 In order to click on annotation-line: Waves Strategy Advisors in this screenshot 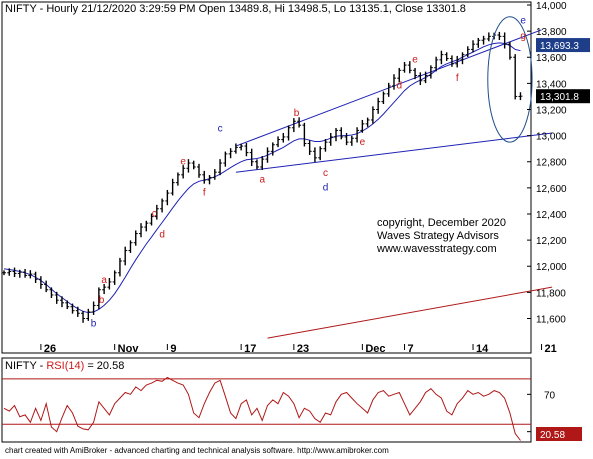, I will do `click(438, 236)`.